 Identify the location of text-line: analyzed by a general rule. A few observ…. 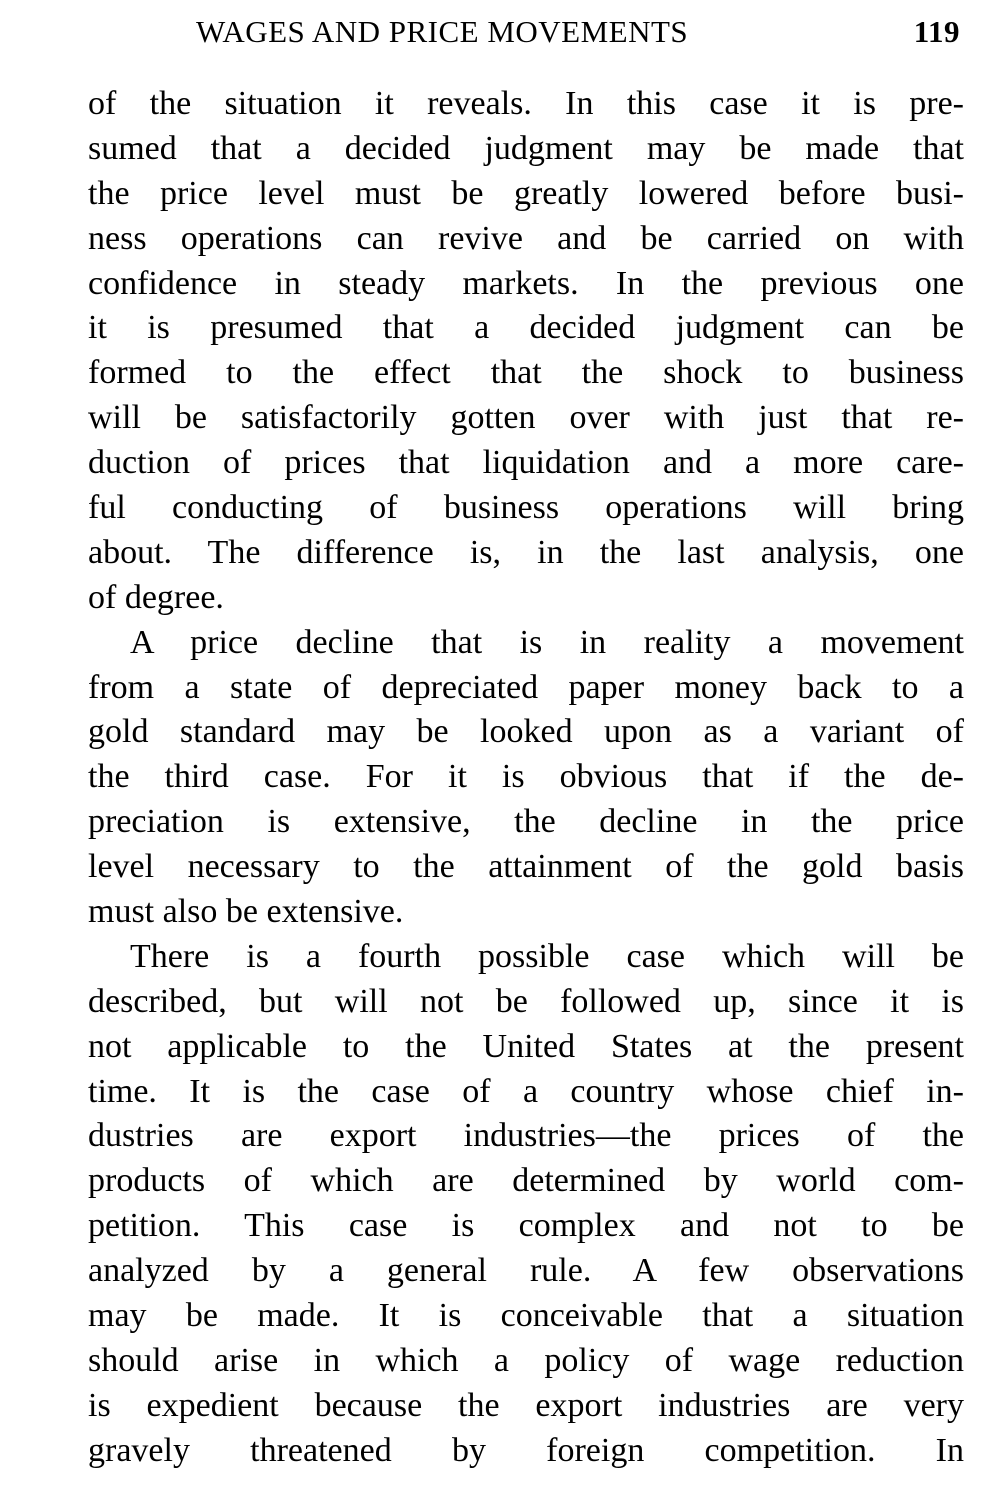
(526, 1271).